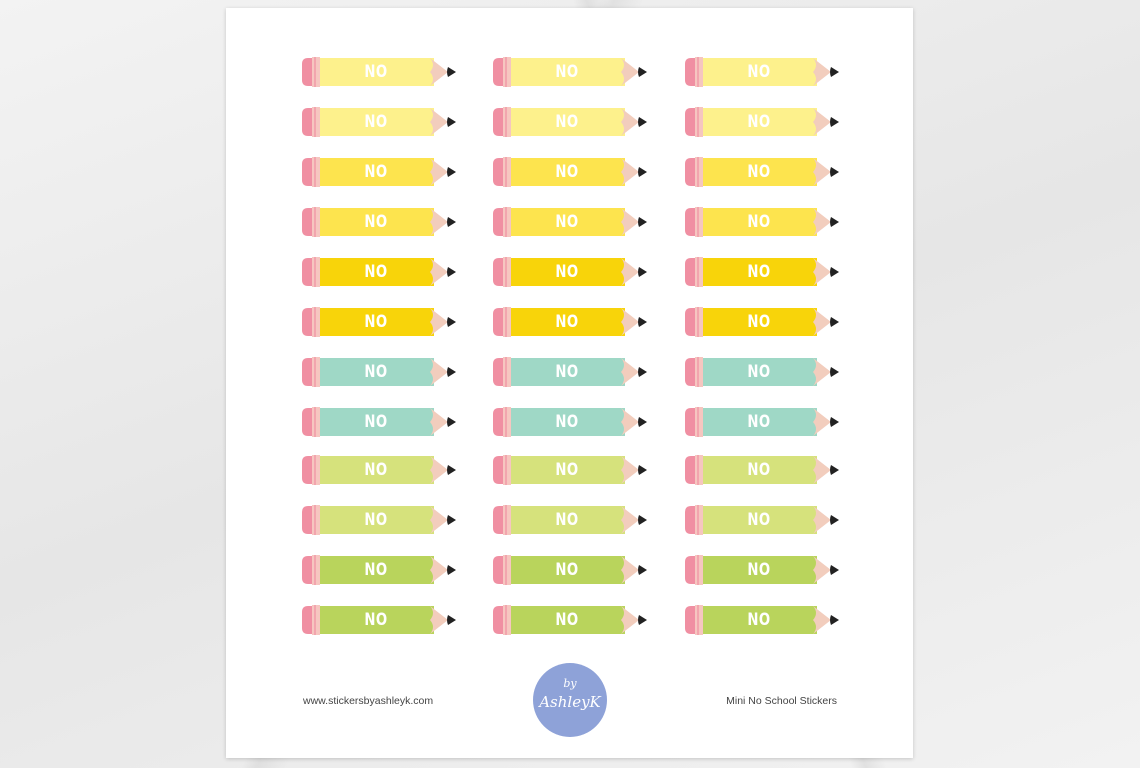 The image size is (1140, 768). Describe the element at coordinates (570, 683) in the screenshot. I see `logo-by-text: by` at that location.